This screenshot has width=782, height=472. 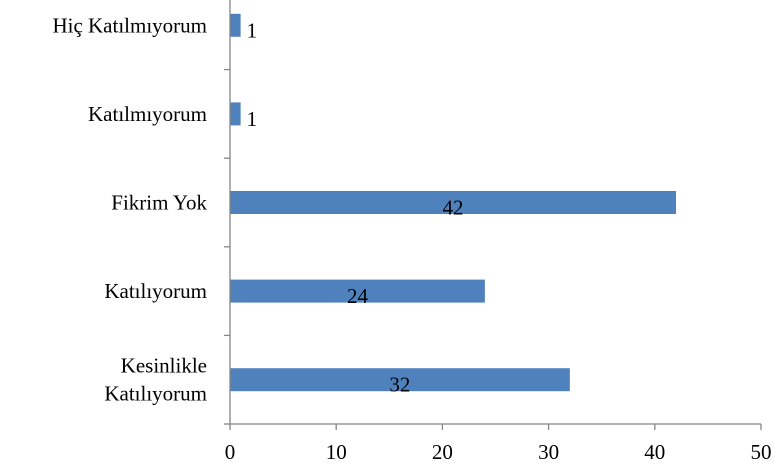 What do you see at coordinates (336, 452) in the screenshot?
I see `x-tick-label: 10` at bounding box center [336, 452].